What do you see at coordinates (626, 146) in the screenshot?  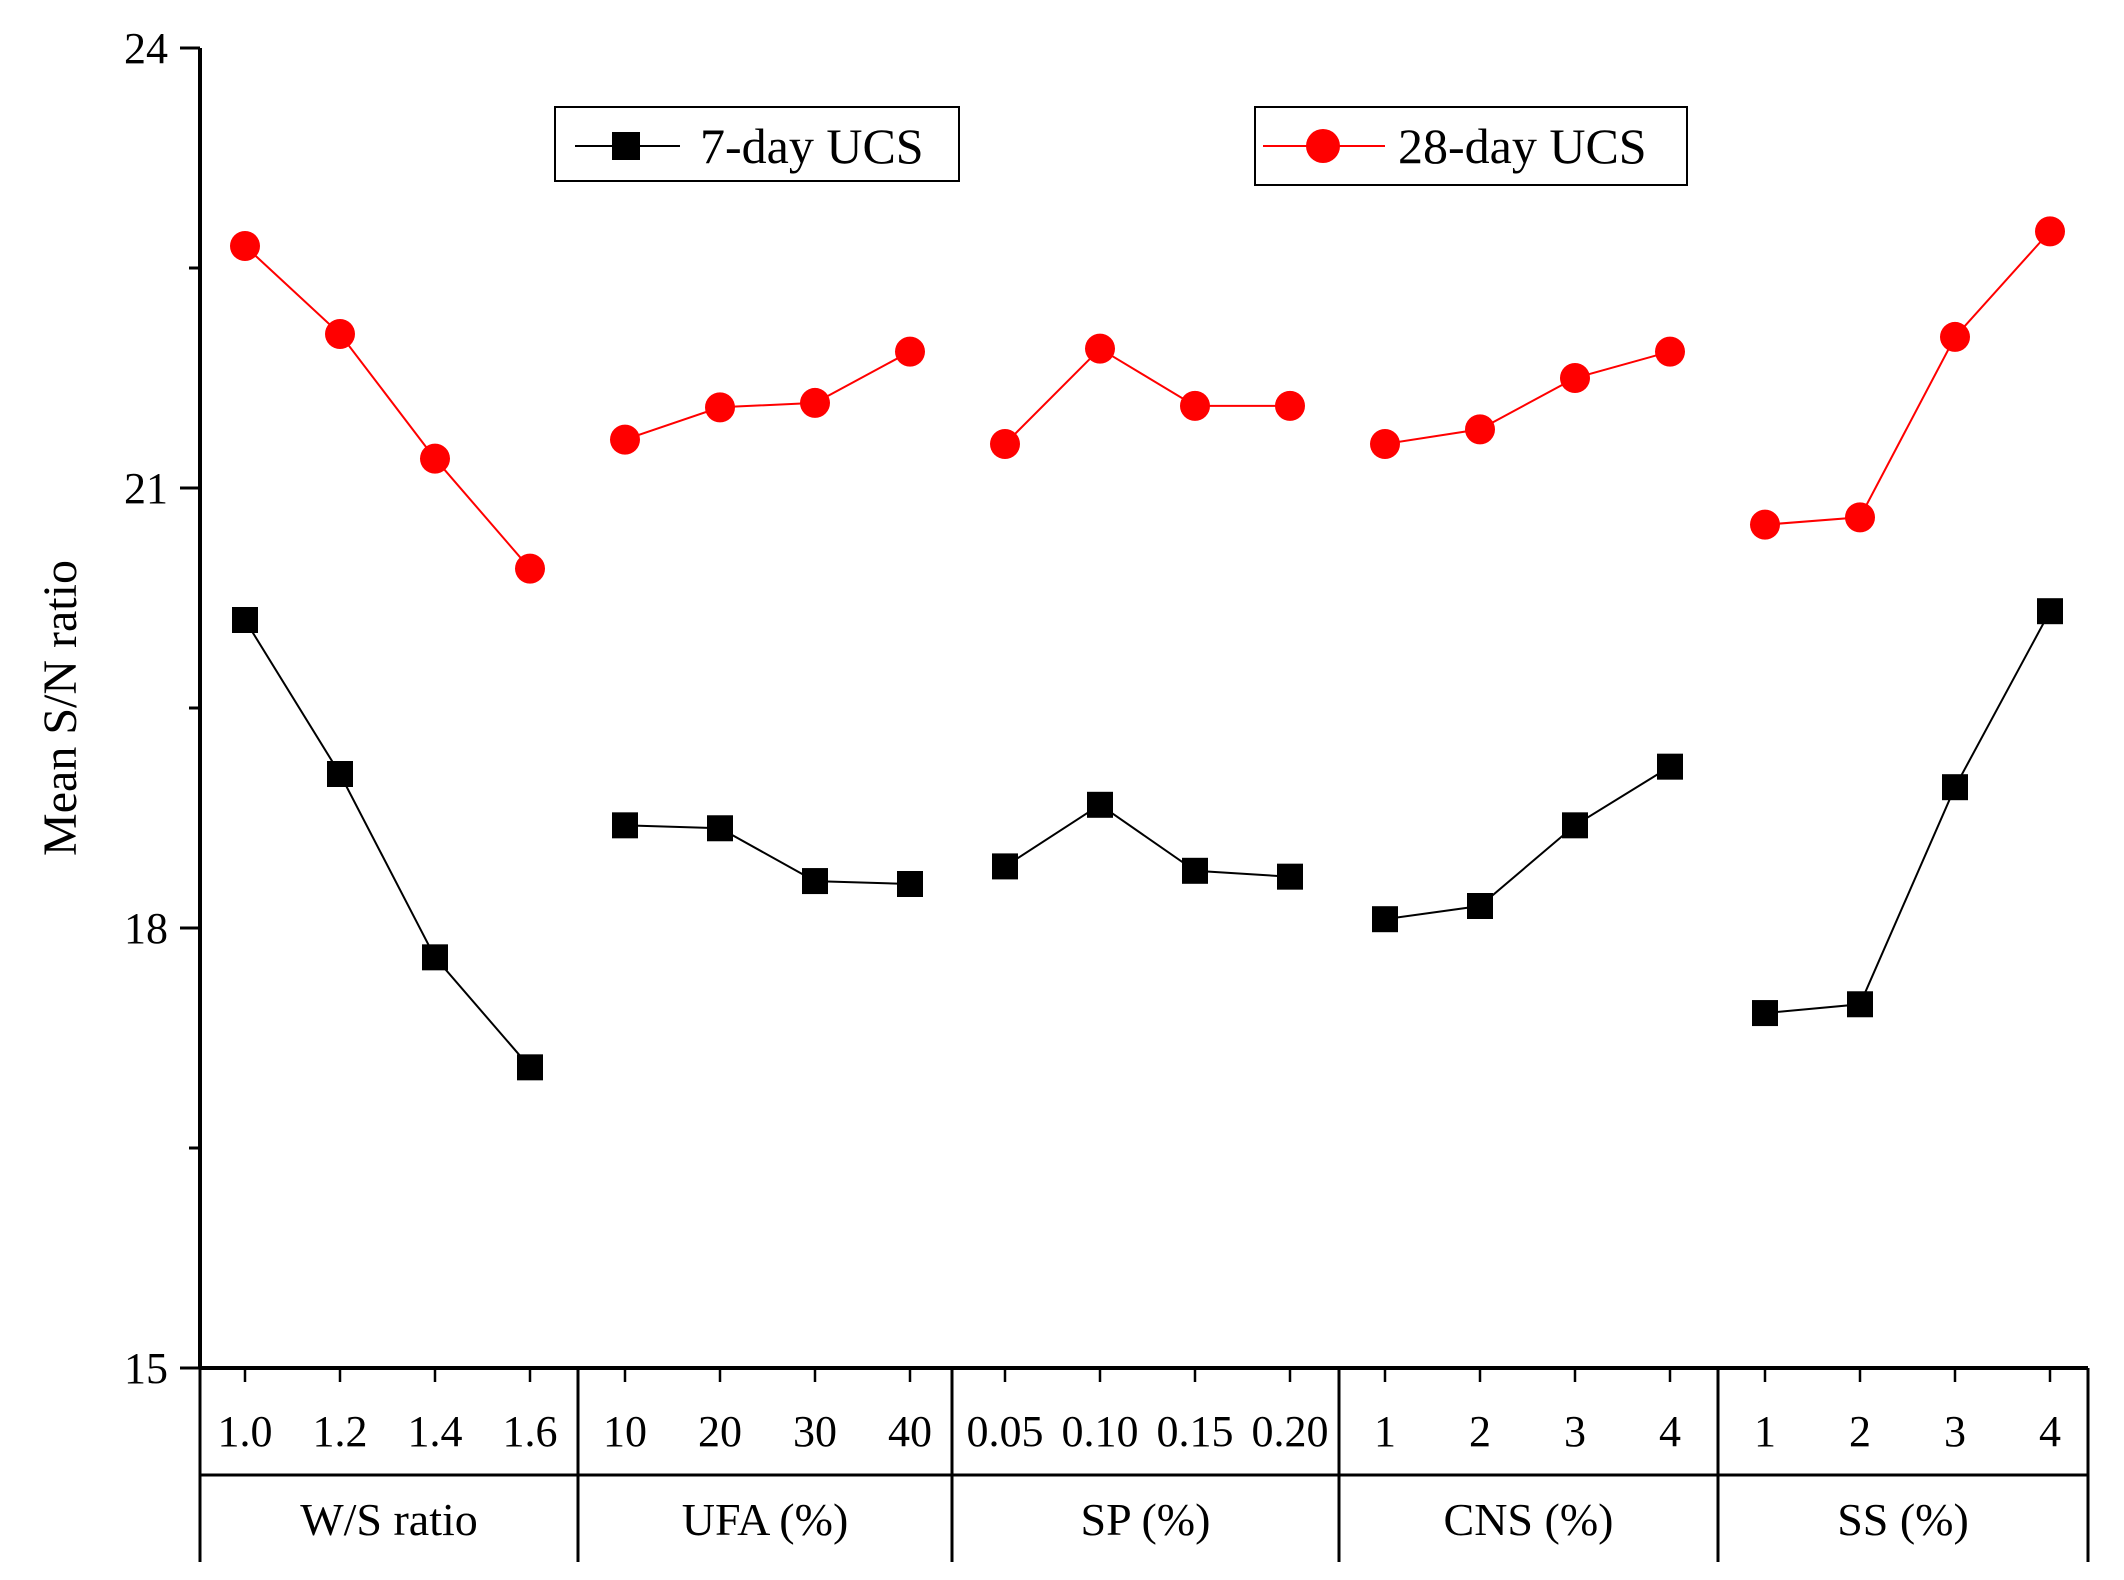 I see `legend-7-day-marker` at bounding box center [626, 146].